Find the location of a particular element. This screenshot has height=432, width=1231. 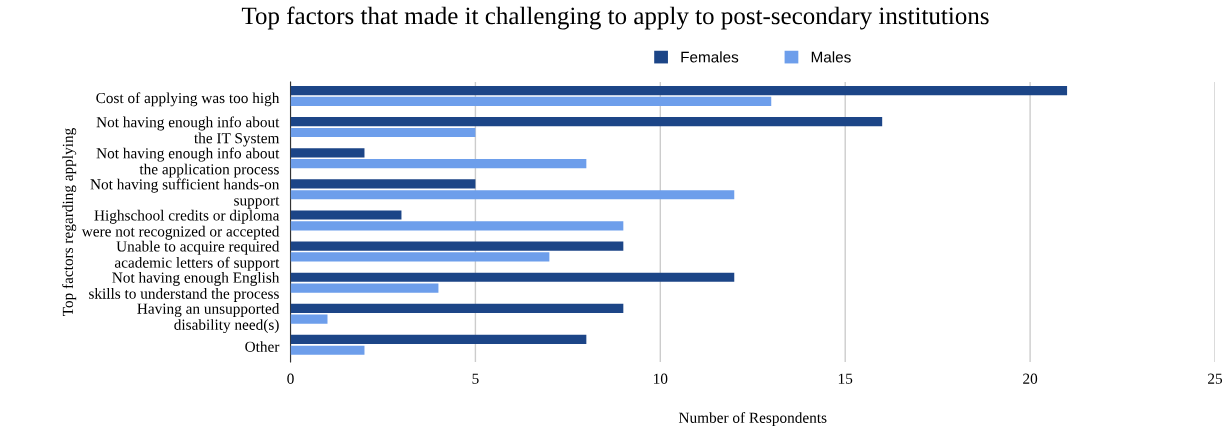

y-tick-label: Not having enough info about the application process is located at coordinates (188, 162).